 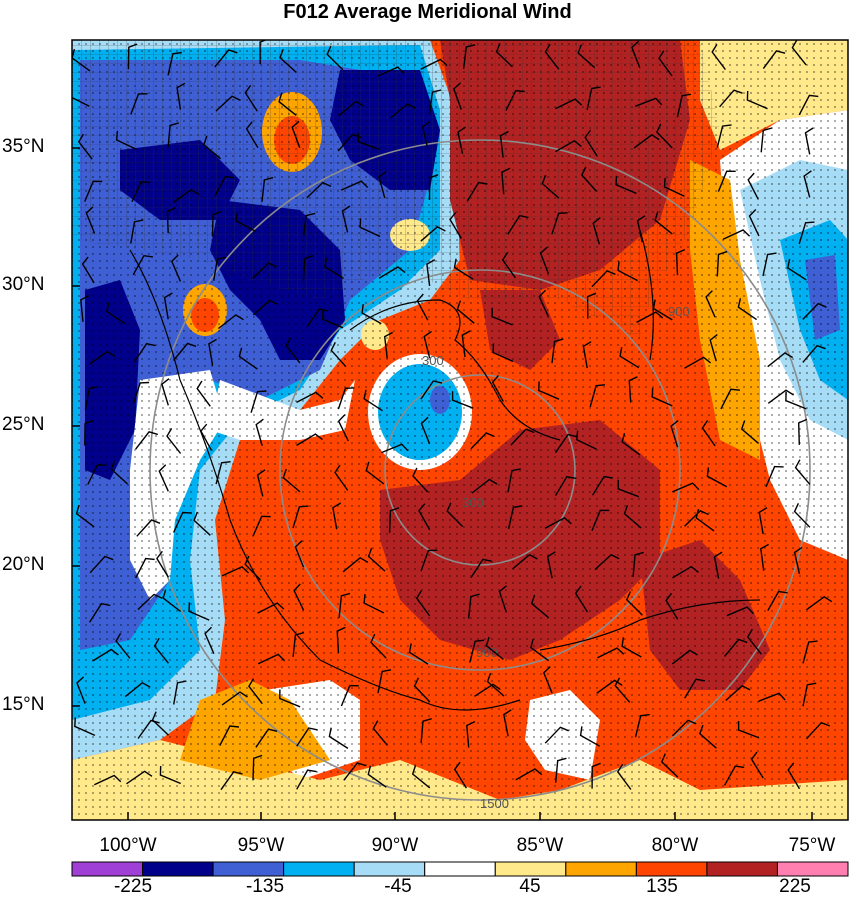 What do you see at coordinates (23, 704) in the screenshot?
I see `lat-label-15n: 15°N` at bounding box center [23, 704].